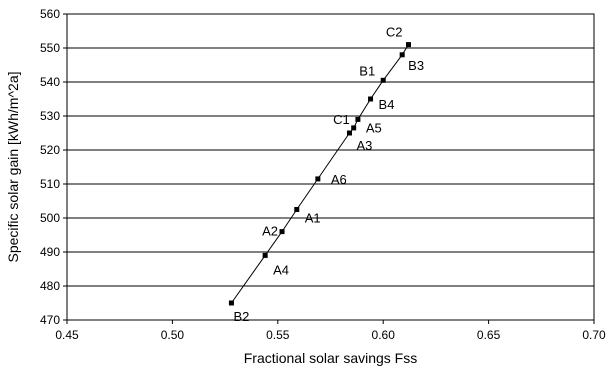  I want to click on point-label-b4: B4, so click(387, 104).